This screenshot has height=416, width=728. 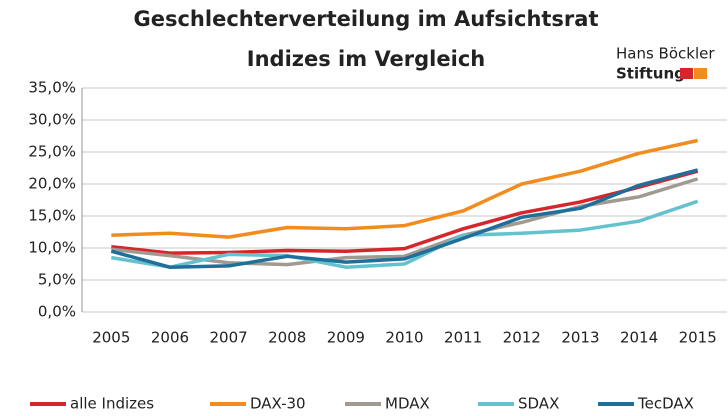 What do you see at coordinates (580, 338) in the screenshot?
I see `x-tick-label: 2013` at bounding box center [580, 338].